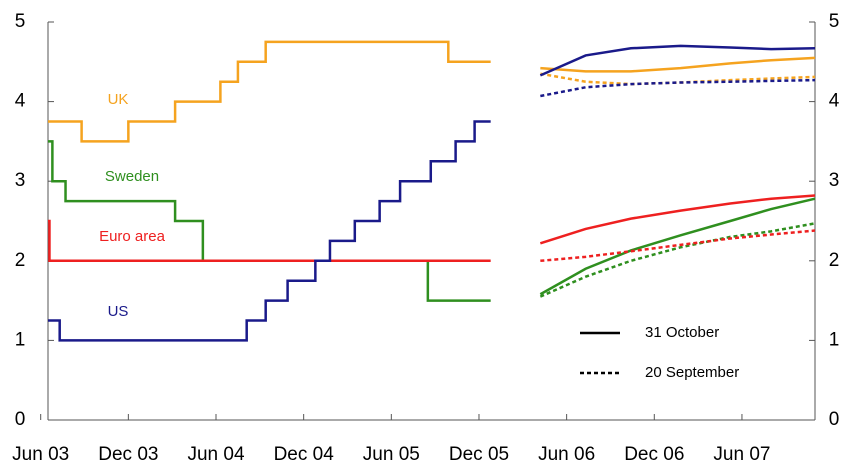 The image size is (854, 474). I want to click on series-label: UK, so click(118, 99).